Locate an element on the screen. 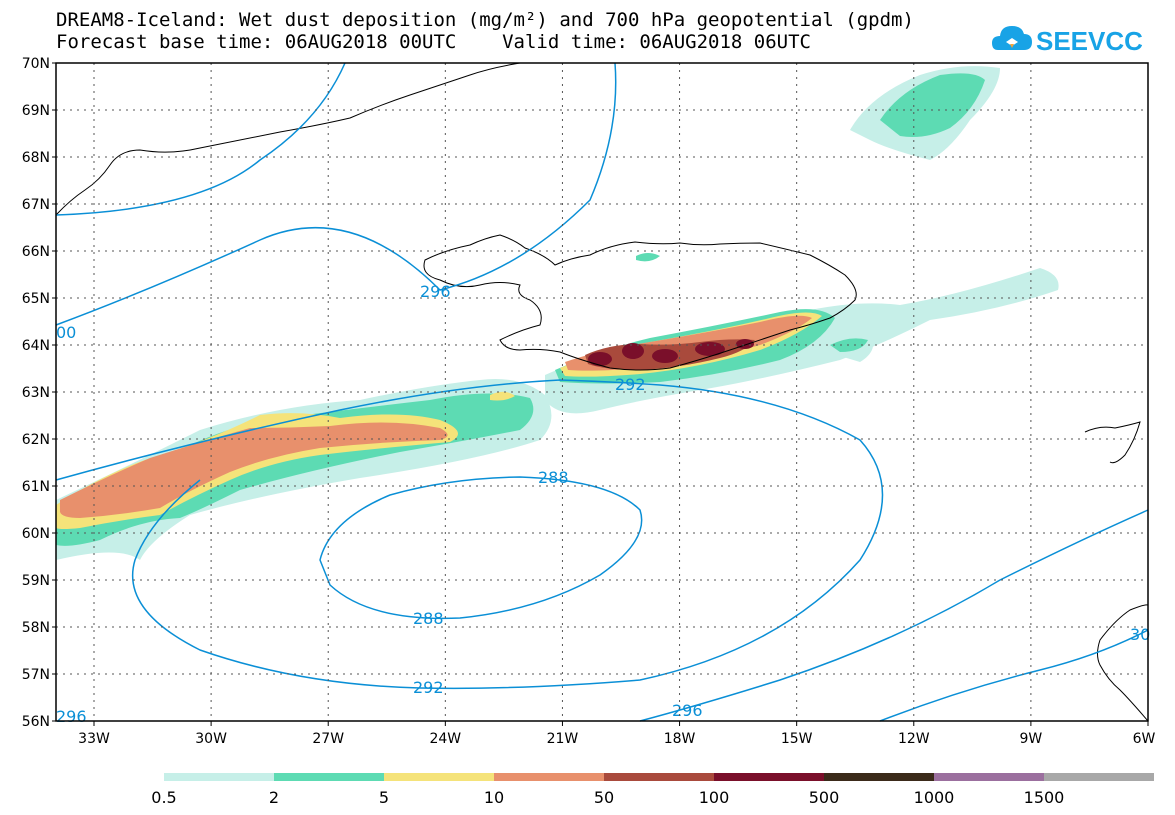  contour-label-292-north: 292 is located at coordinates (630, 384).